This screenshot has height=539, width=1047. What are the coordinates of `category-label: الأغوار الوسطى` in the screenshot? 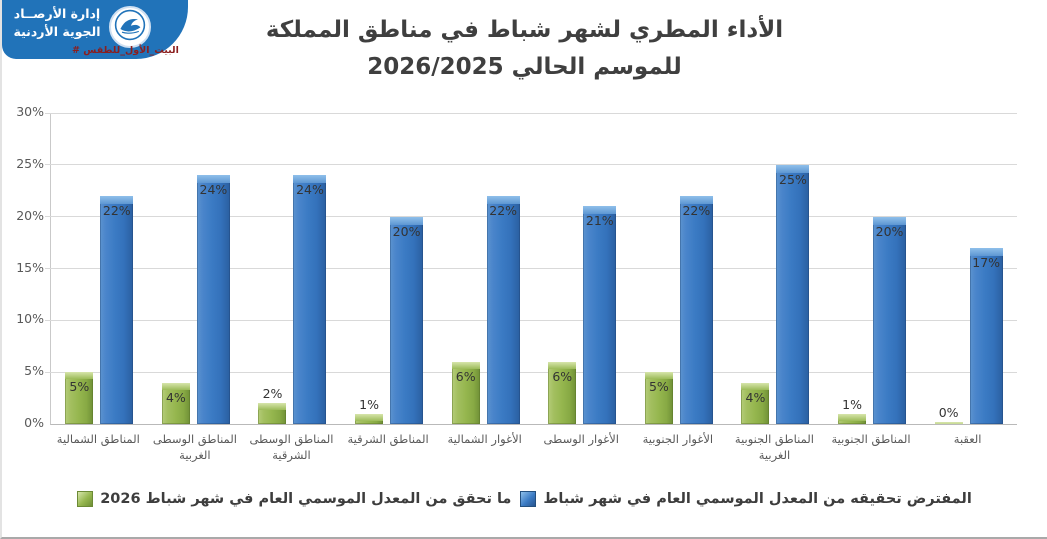 It's located at (581, 439).